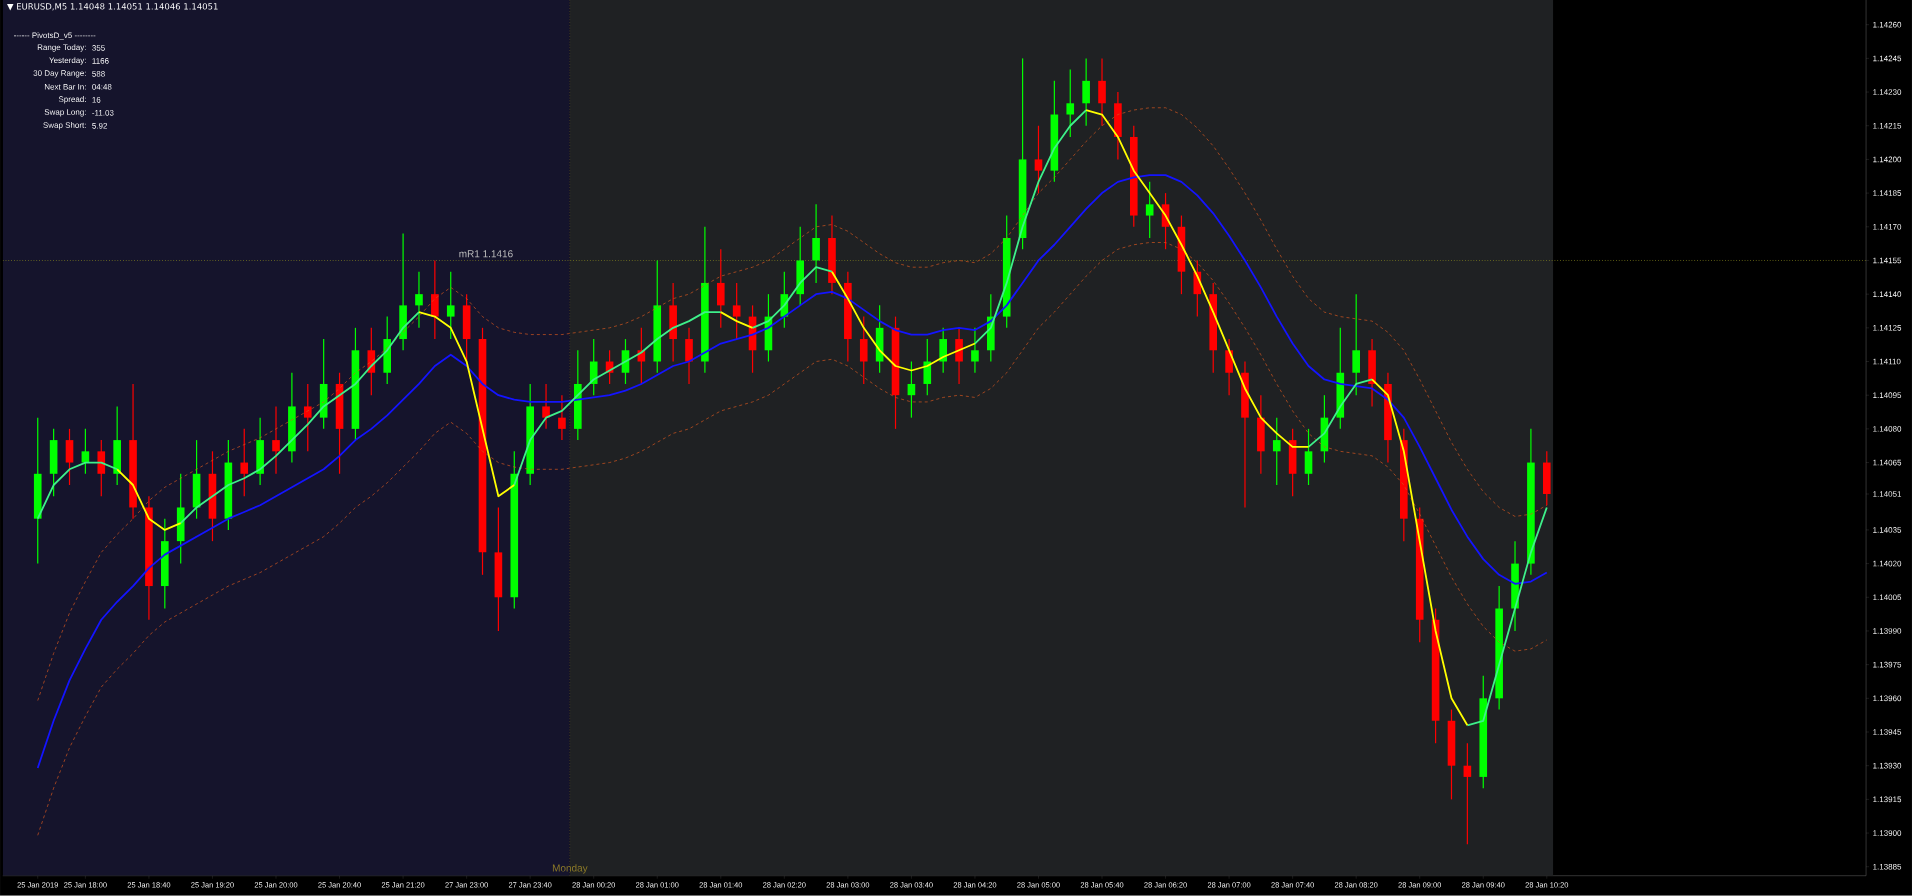  Describe the element at coordinates (570, 869) in the screenshot. I see `annotation: Monday` at that location.